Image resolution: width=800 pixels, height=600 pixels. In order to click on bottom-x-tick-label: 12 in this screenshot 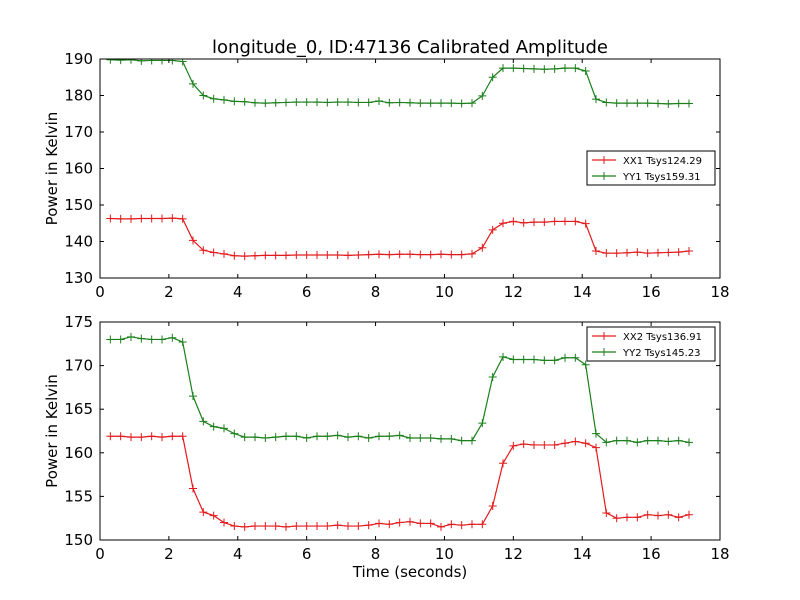, I will do `click(513, 554)`.